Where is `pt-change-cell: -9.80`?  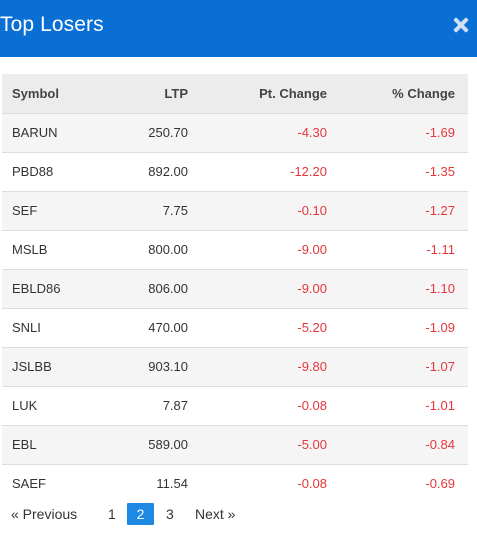 pt-change-cell: -9.80 is located at coordinates (312, 366).